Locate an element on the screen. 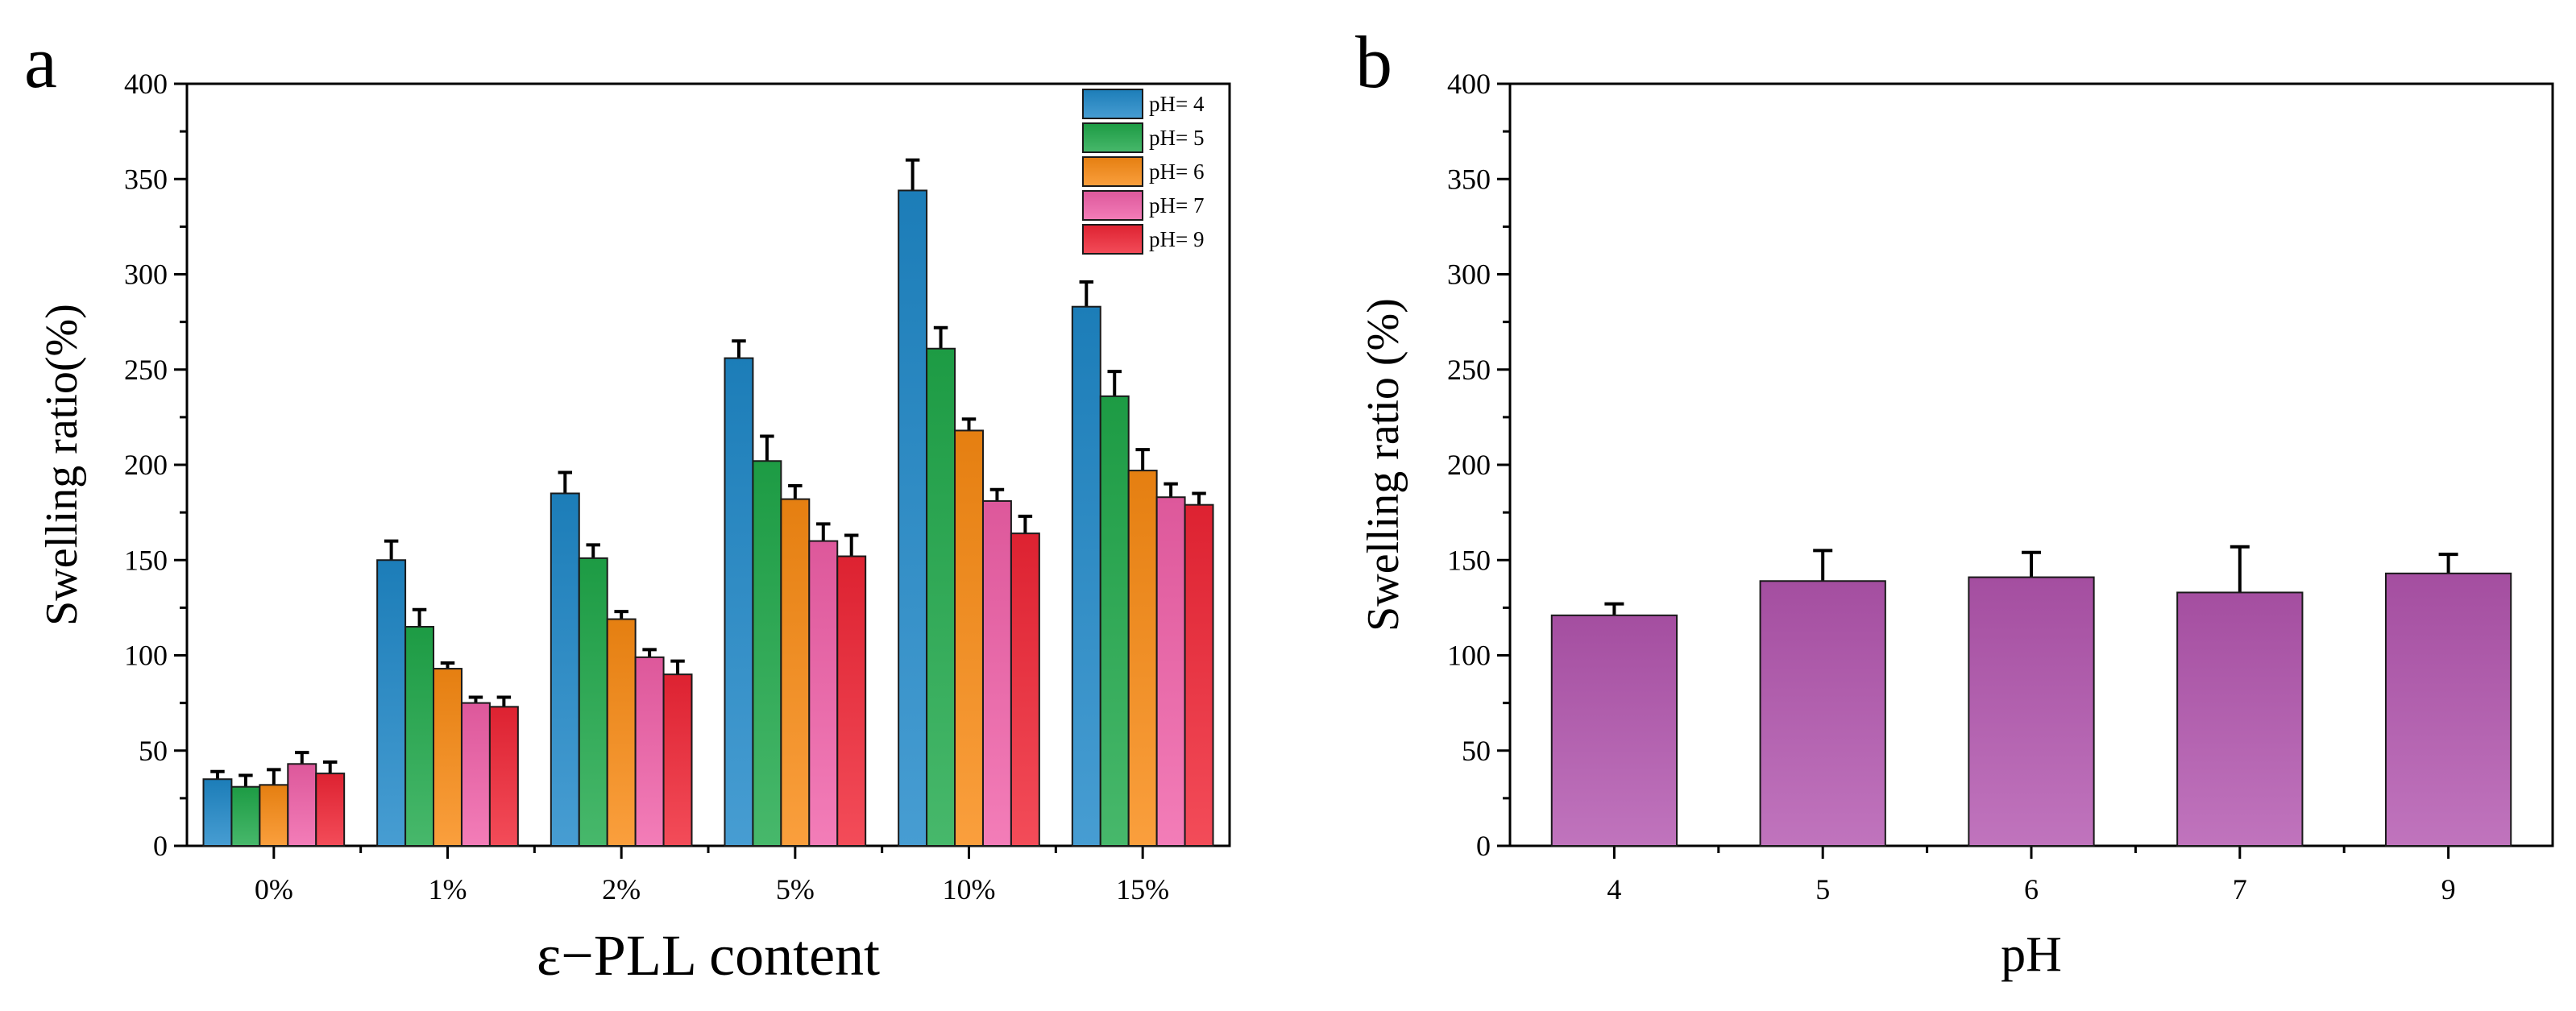  panel-b-x-tick-label: 6 is located at coordinates (2032, 889).